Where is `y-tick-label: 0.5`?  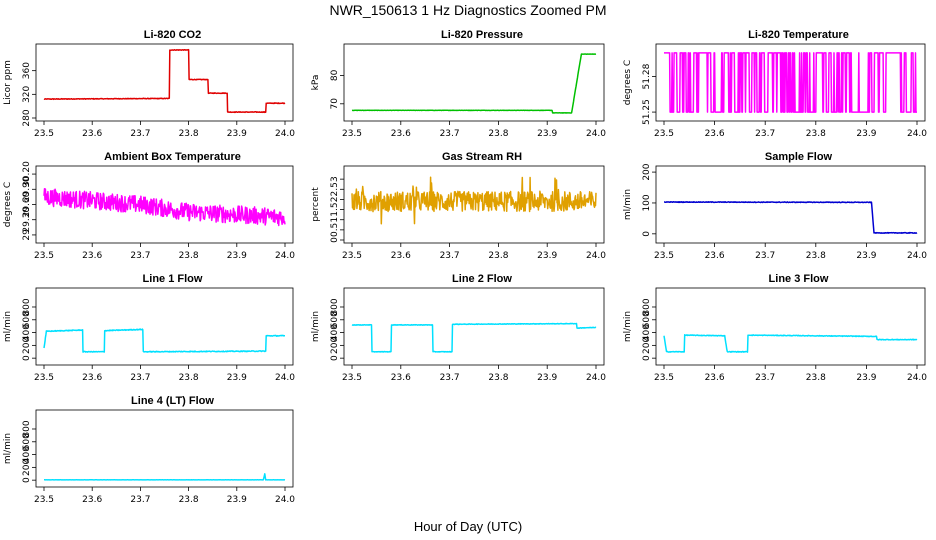
y-tick-label: 0.5 is located at coordinates (335, 230).